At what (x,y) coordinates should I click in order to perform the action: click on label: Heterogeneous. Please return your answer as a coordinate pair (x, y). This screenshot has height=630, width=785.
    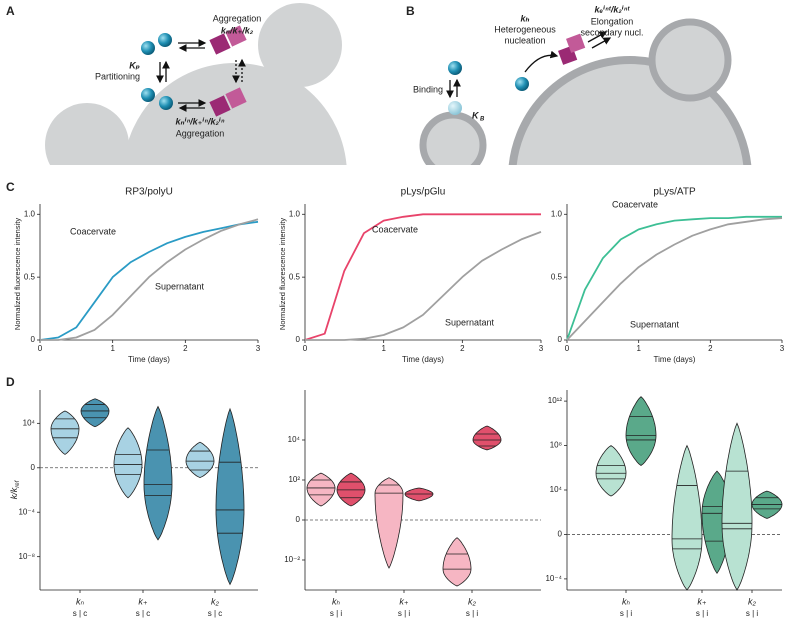
    Looking at the image, I should click on (525, 29).